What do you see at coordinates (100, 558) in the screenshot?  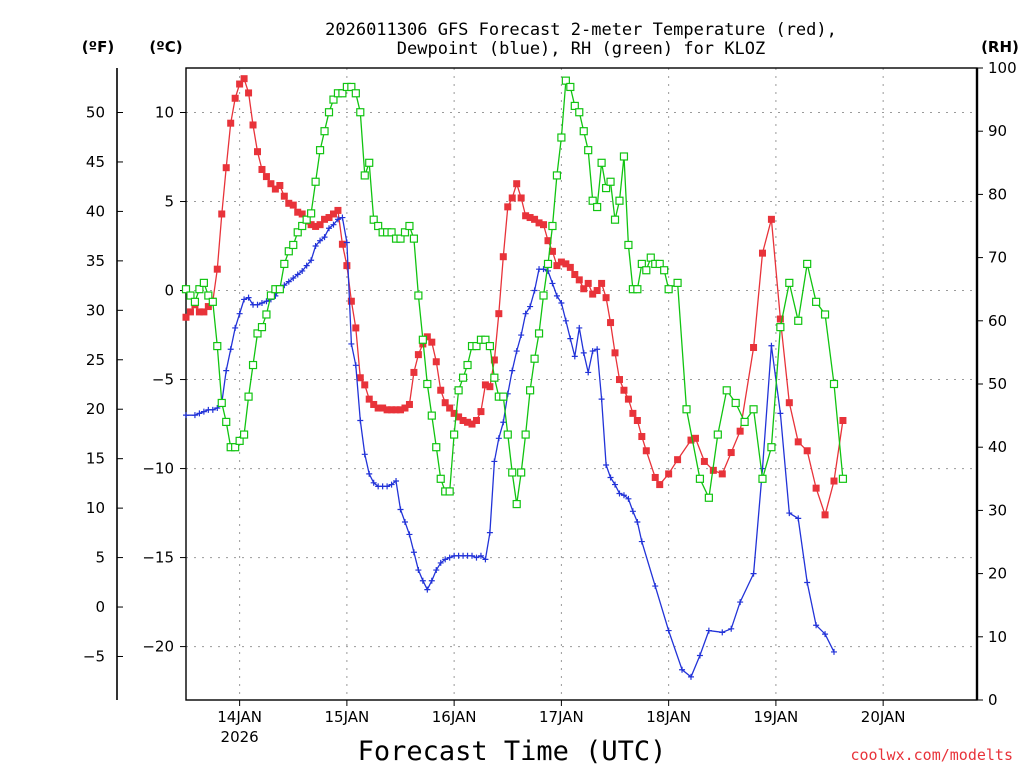 I see `fahrenheit-tick-label: 5` at bounding box center [100, 558].